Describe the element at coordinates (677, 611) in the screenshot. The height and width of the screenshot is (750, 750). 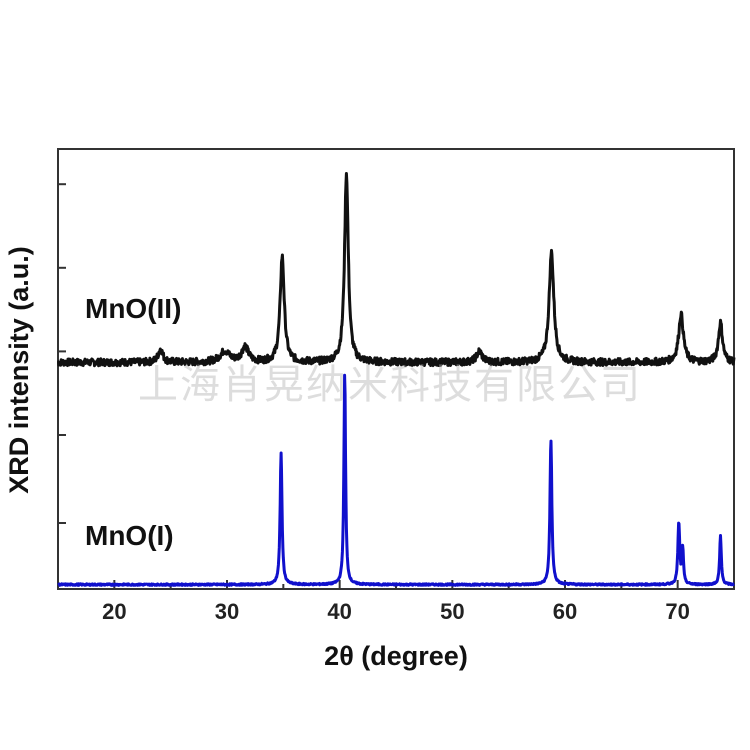
I see `x-tick-label: 70` at that location.